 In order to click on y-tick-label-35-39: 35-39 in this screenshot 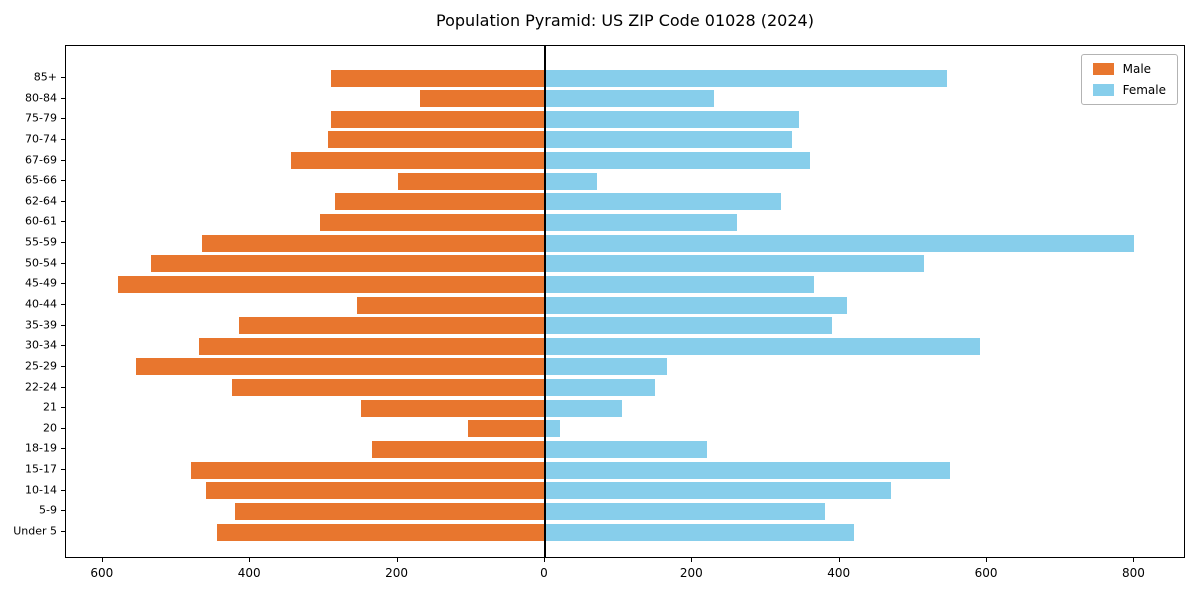, I will do `click(41, 325)`.